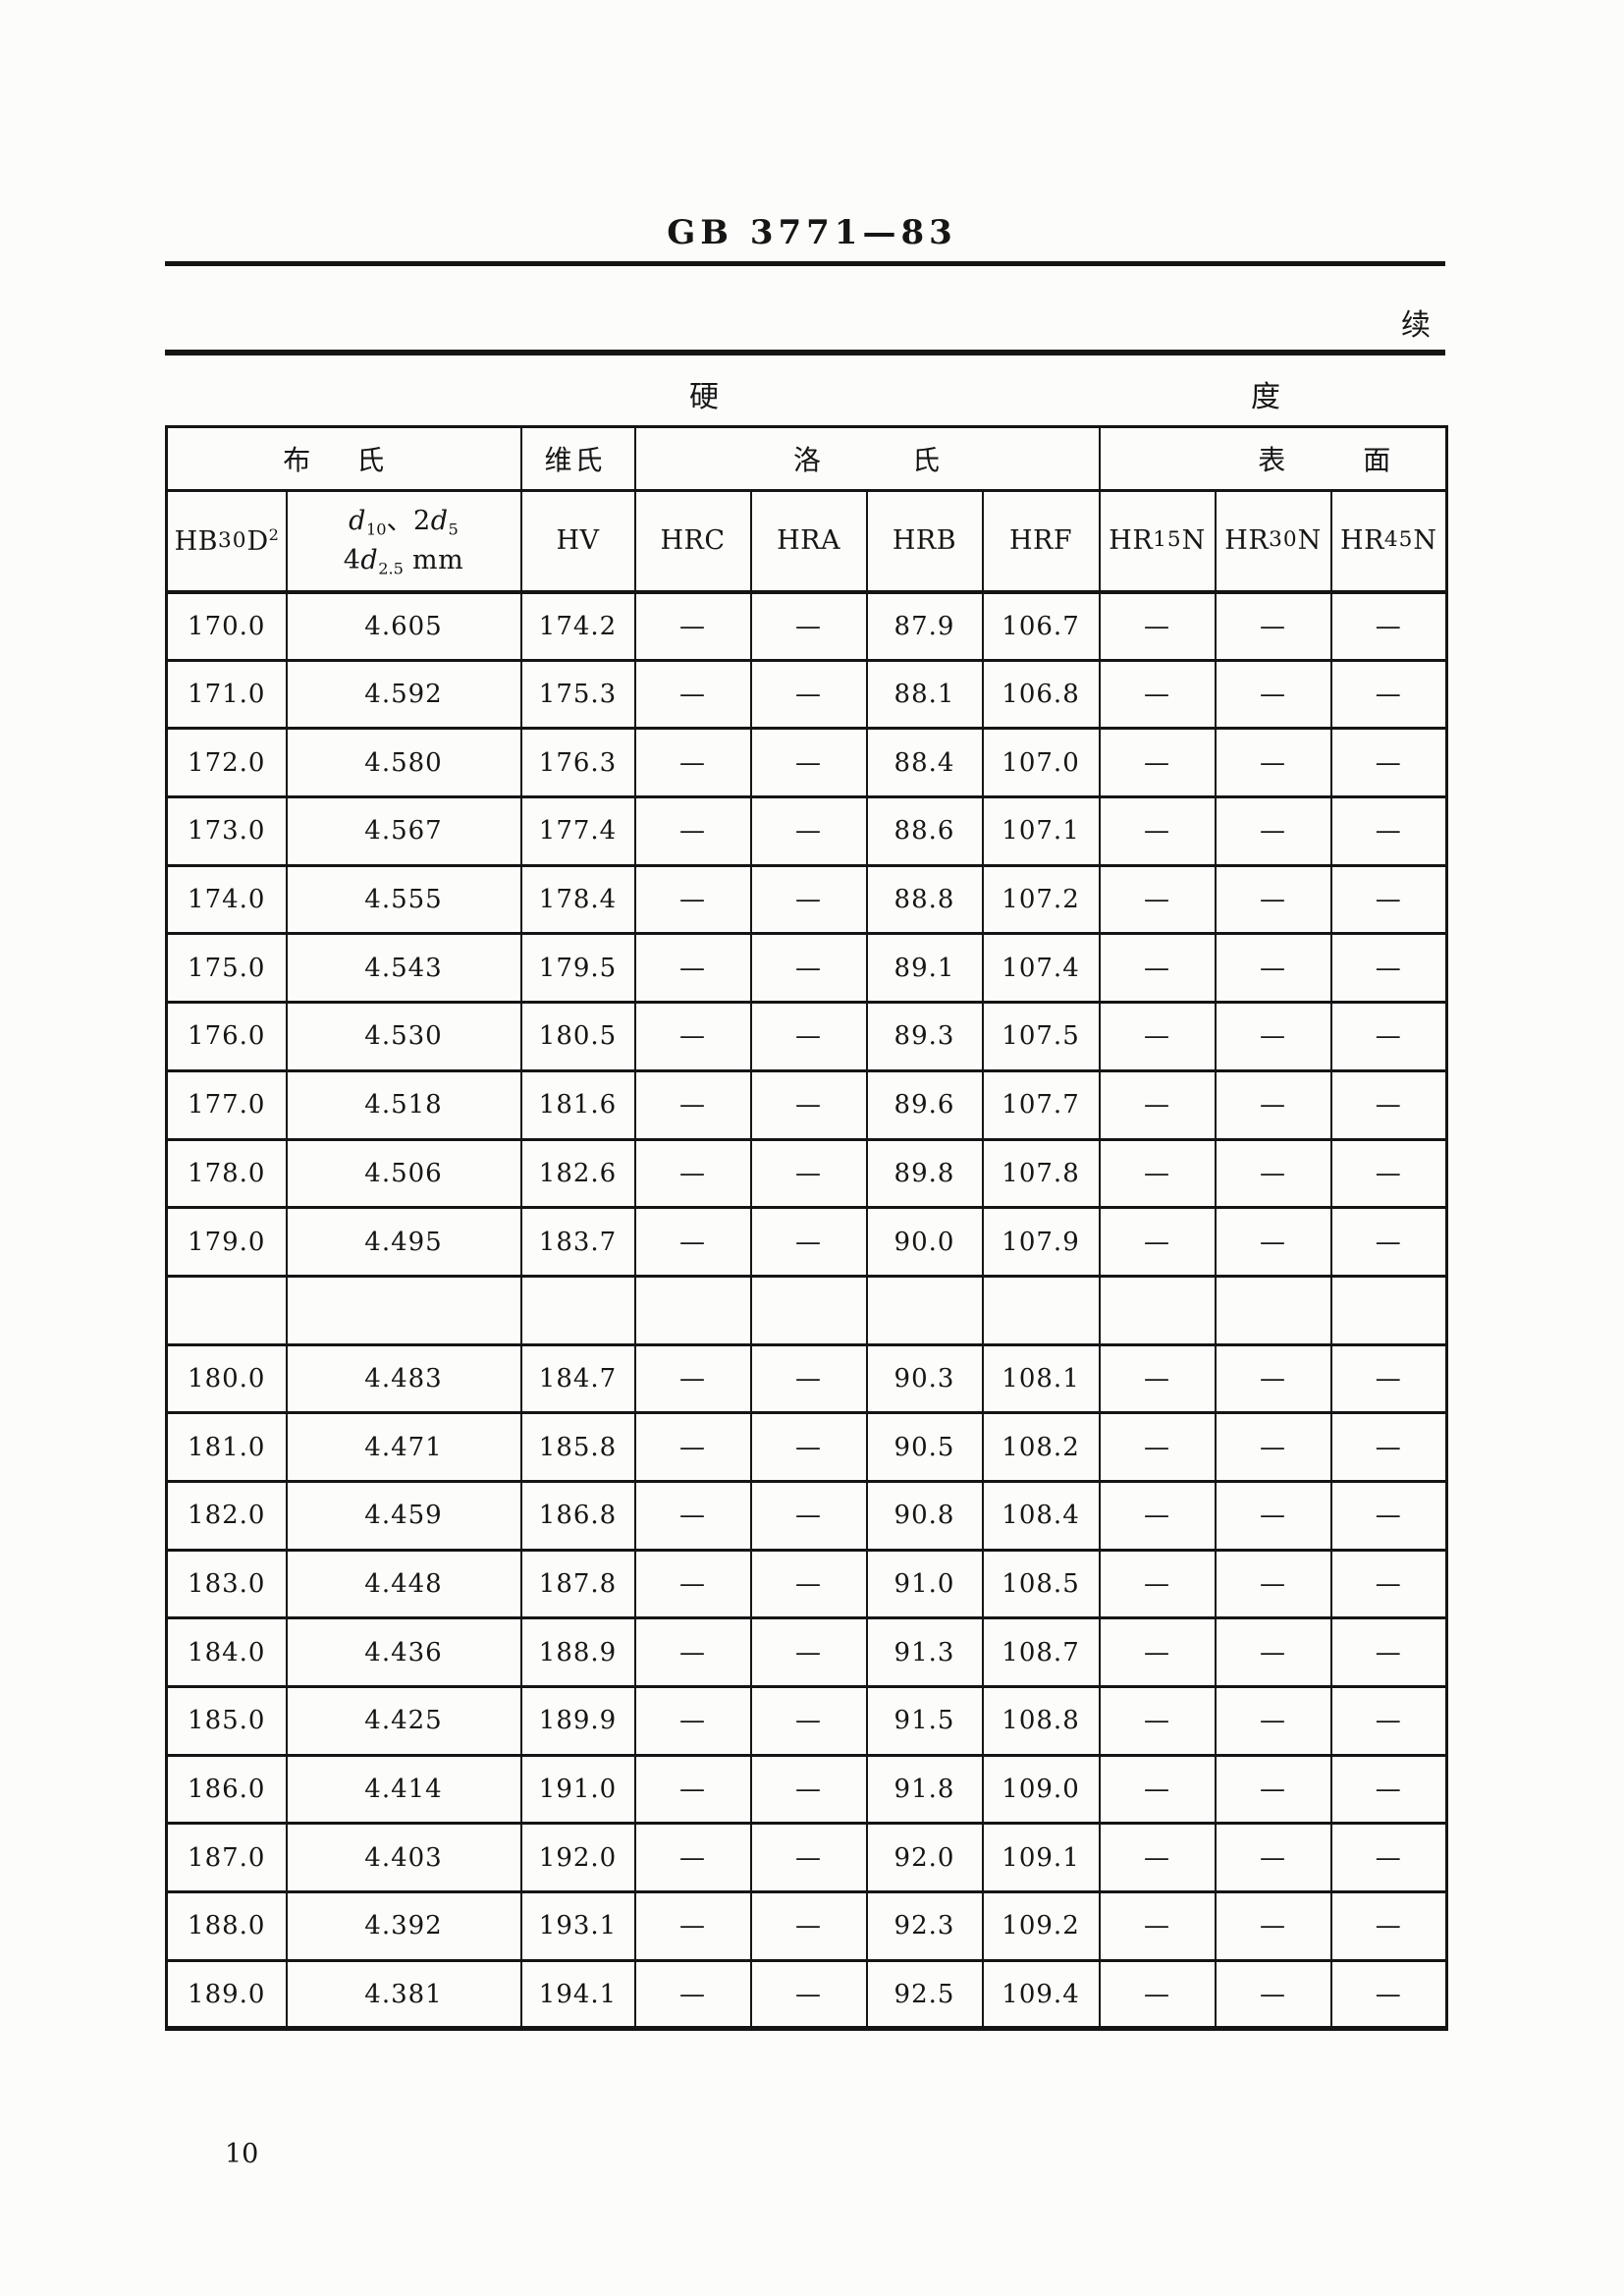 This screenshot has width=1624, height=2296. What do you see at coordinates (1041, 626) in the screenshot?
I see `table-cell: 106.7` at bounding box center [1041, 626].